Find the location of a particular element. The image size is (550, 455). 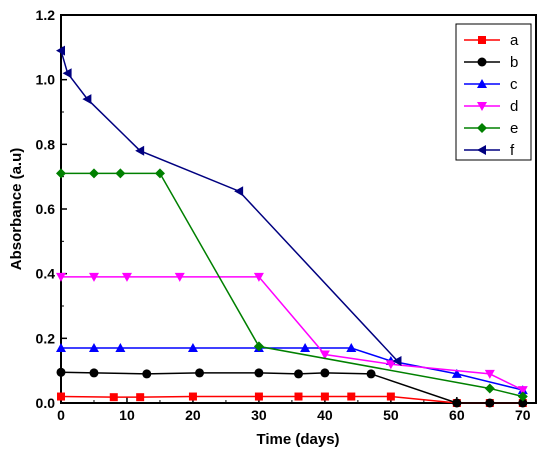

legend-label-a: a is located at coordinates (514, 40).